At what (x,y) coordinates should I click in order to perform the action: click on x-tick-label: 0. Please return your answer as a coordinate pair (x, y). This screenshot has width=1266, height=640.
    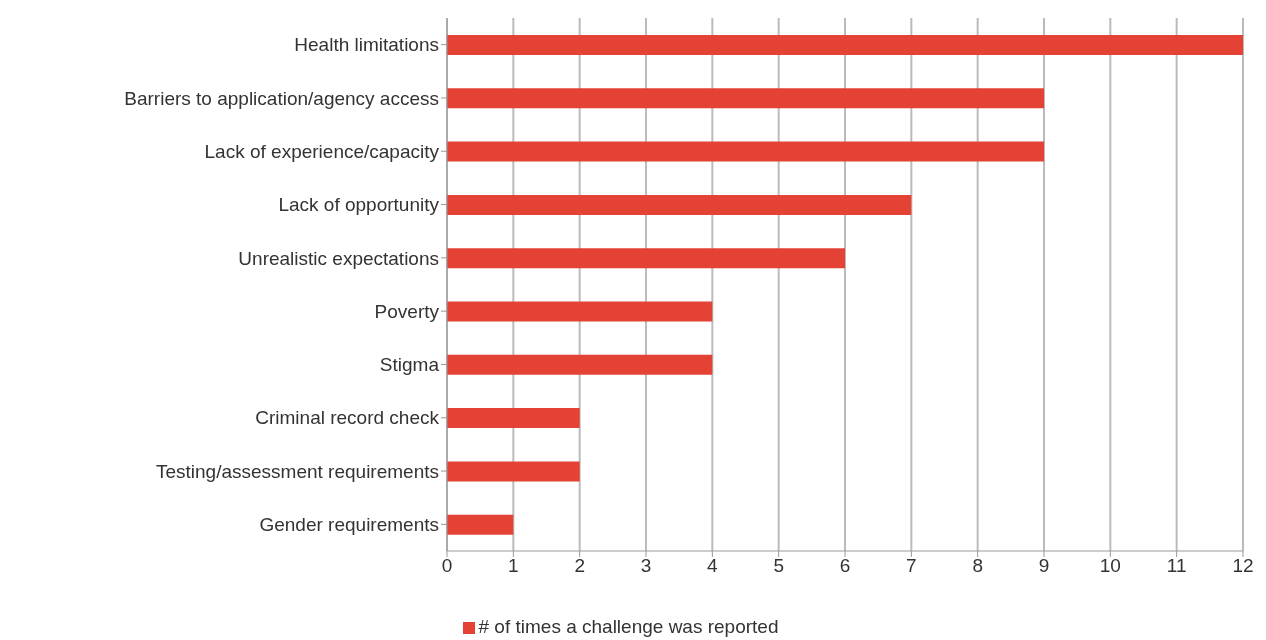
    Looking at the image, I should click on (447, 566).